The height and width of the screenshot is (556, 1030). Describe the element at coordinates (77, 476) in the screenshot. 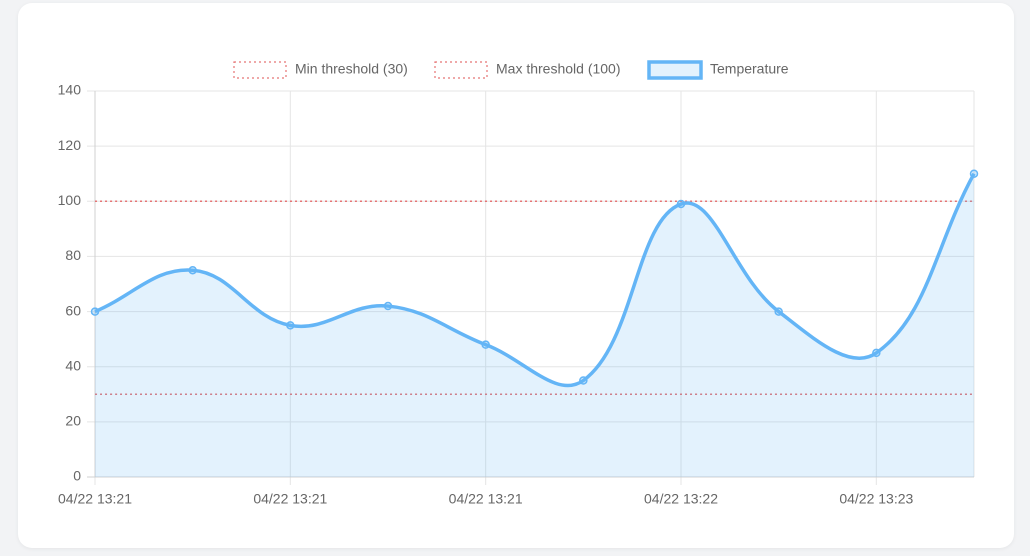

I see `y-tick-label: 0` at that location.